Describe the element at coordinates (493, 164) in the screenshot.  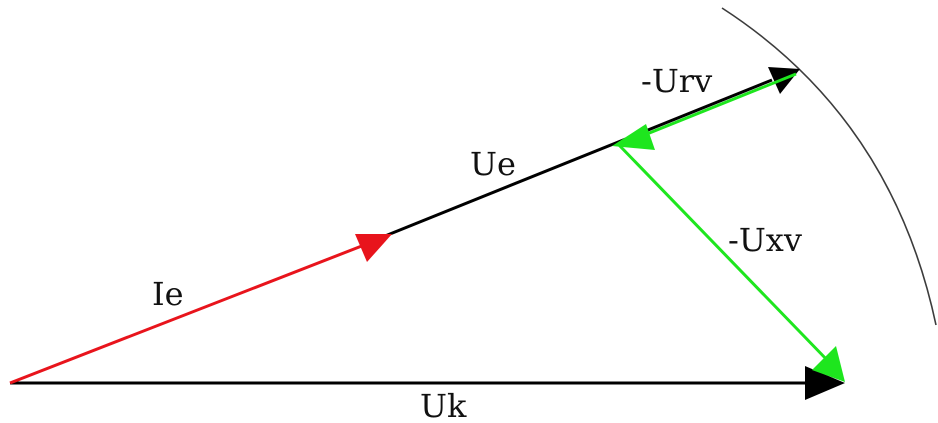
I see `ue-label: Ue` at that location.